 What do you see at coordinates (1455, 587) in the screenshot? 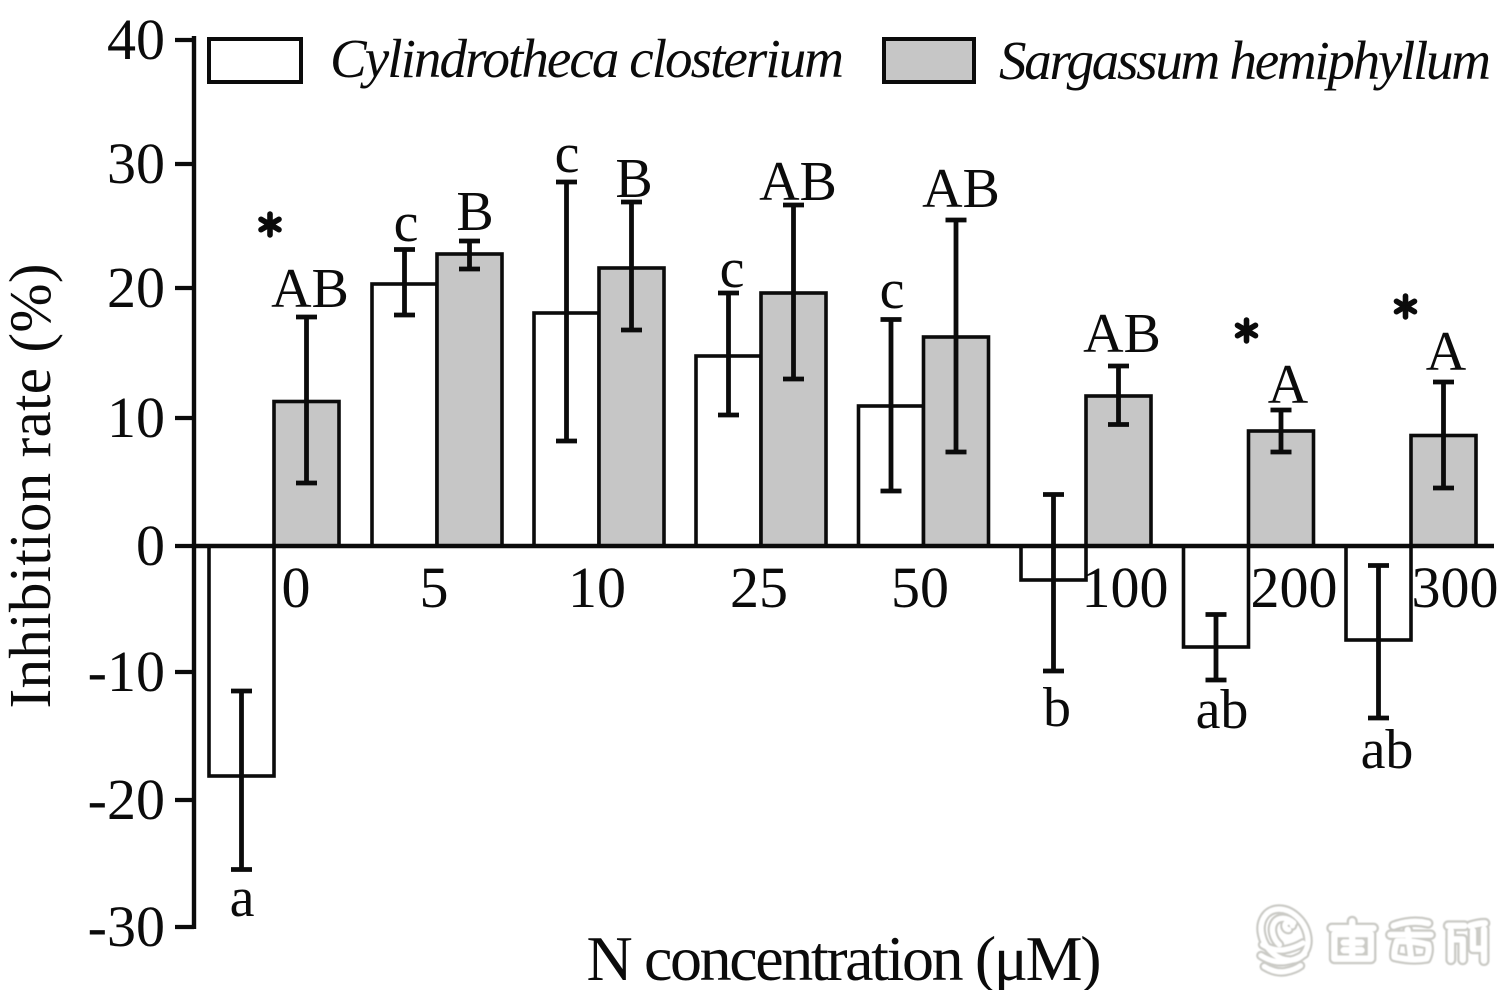
I see `svg-text: 300` at bounding box center [1455, 587].